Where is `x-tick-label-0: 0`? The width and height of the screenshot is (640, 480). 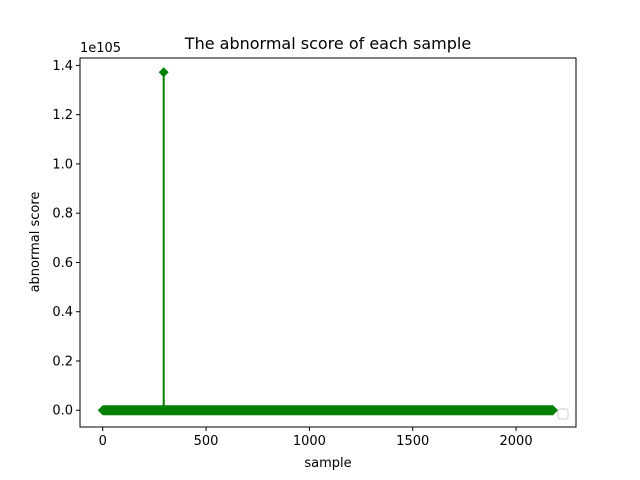
x-tick-label-0: 0 is located at coordinates (103, 441).